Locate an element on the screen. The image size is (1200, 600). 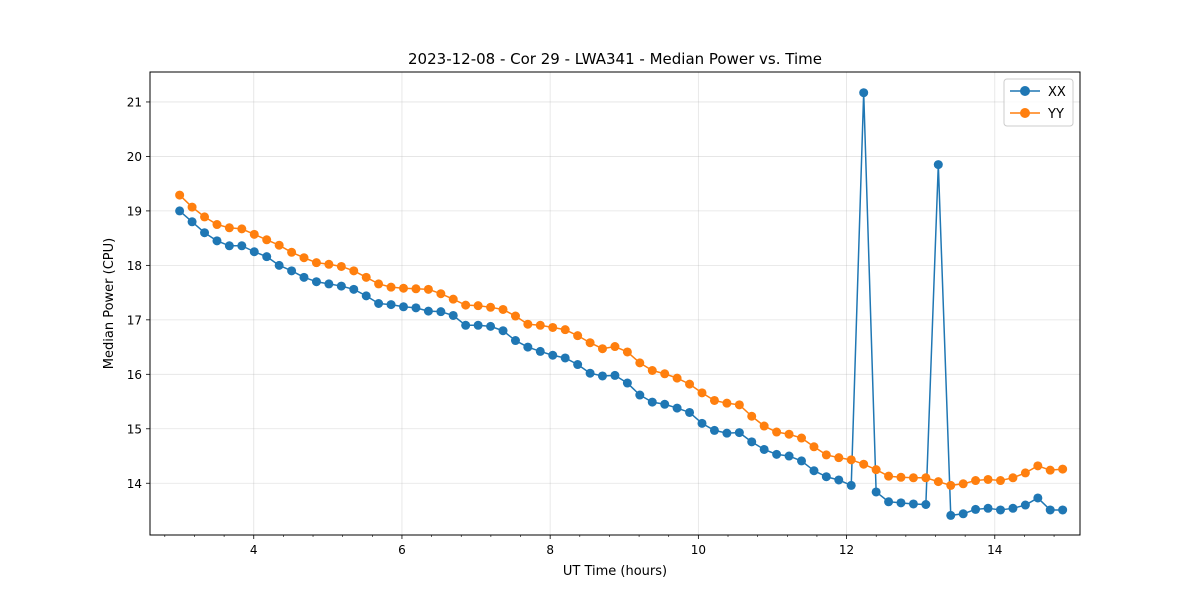
y-tick-label: 17 is located at coordinates (134, 320).